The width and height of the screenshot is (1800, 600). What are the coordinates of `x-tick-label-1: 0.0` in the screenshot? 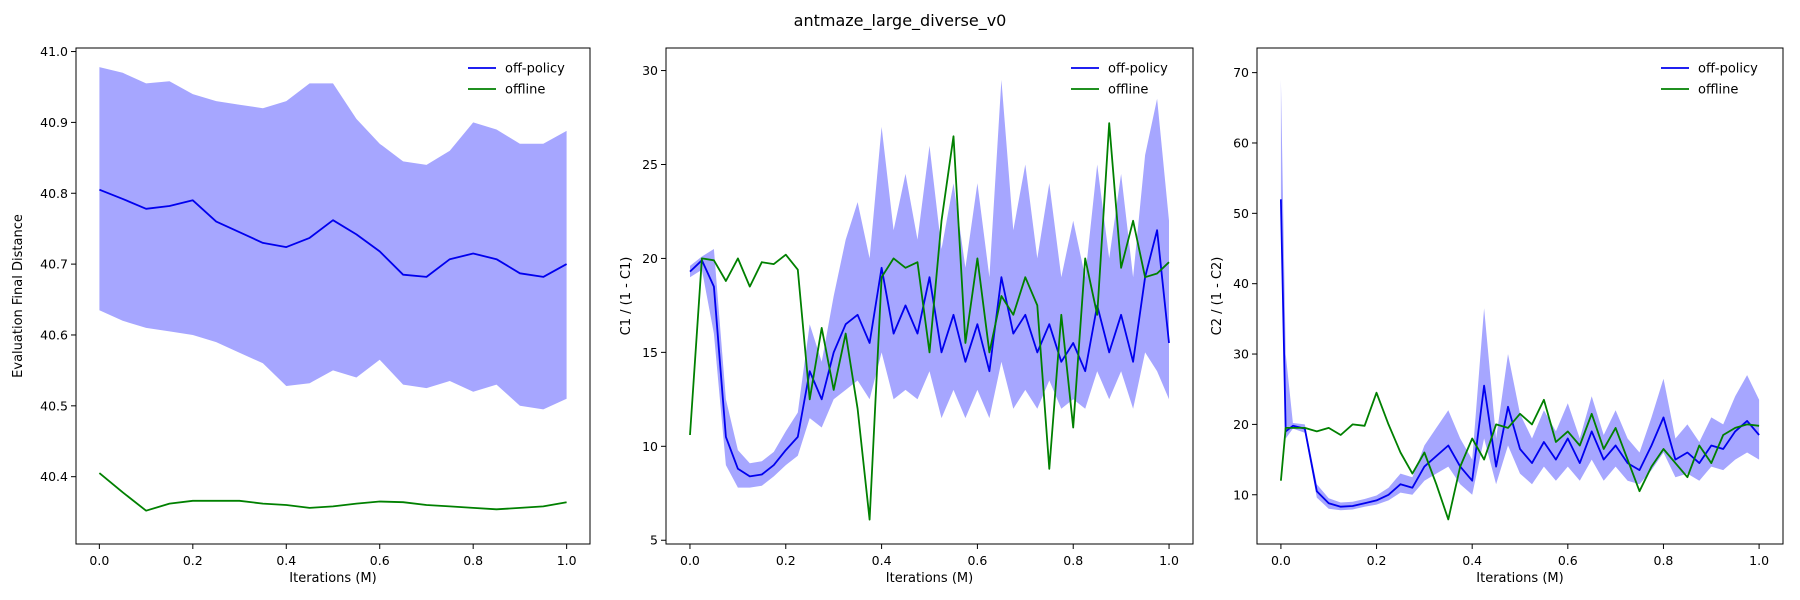 It's located at (99, 560).